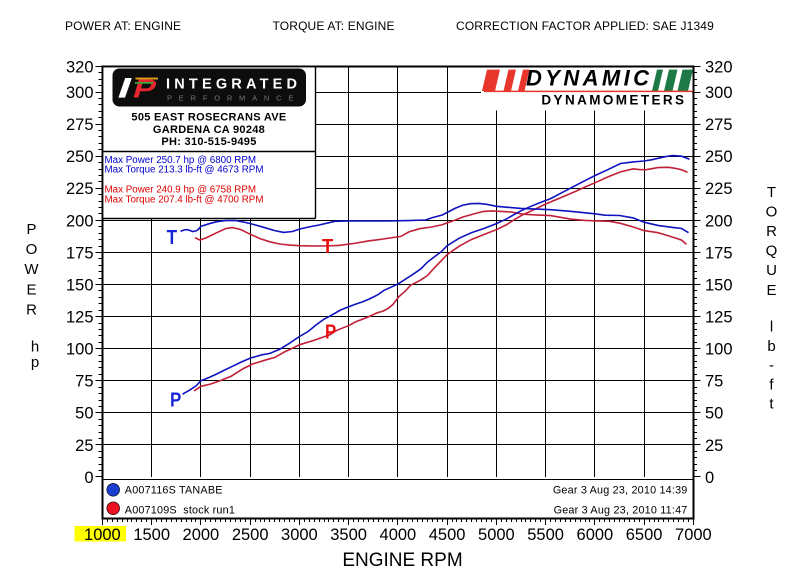 The width and height of the screenshot is (800, 572). What do you see at coordinates (595, 535) in the screenshot?
I see `svg-text: 6000` at bounding box center [595, 535].